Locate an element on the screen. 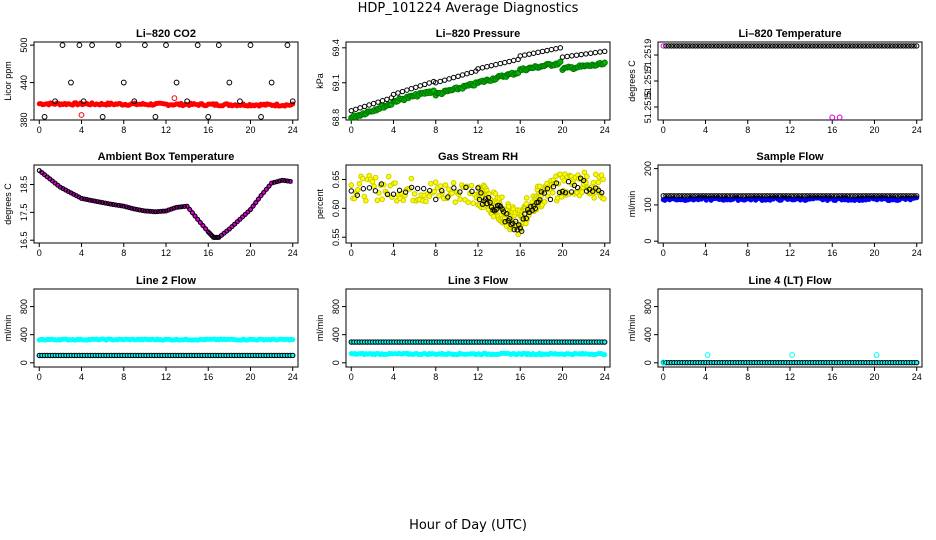  y-tick-label: 200 is located at coordinates (648, 168).